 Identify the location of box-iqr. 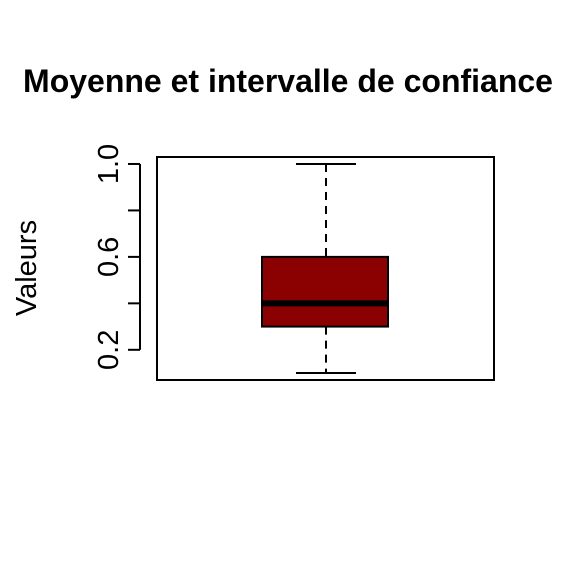
(325, 291).